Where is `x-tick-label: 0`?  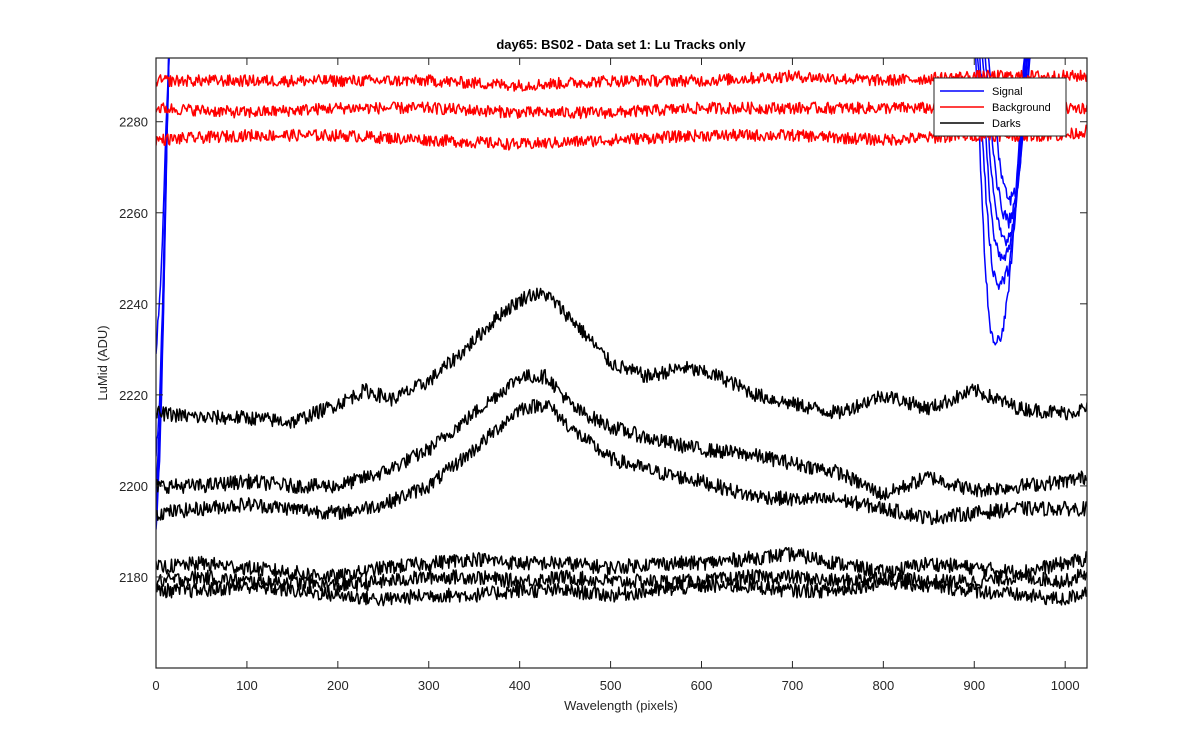 x-tick-label: 0 is located at coordinates (155, 685).